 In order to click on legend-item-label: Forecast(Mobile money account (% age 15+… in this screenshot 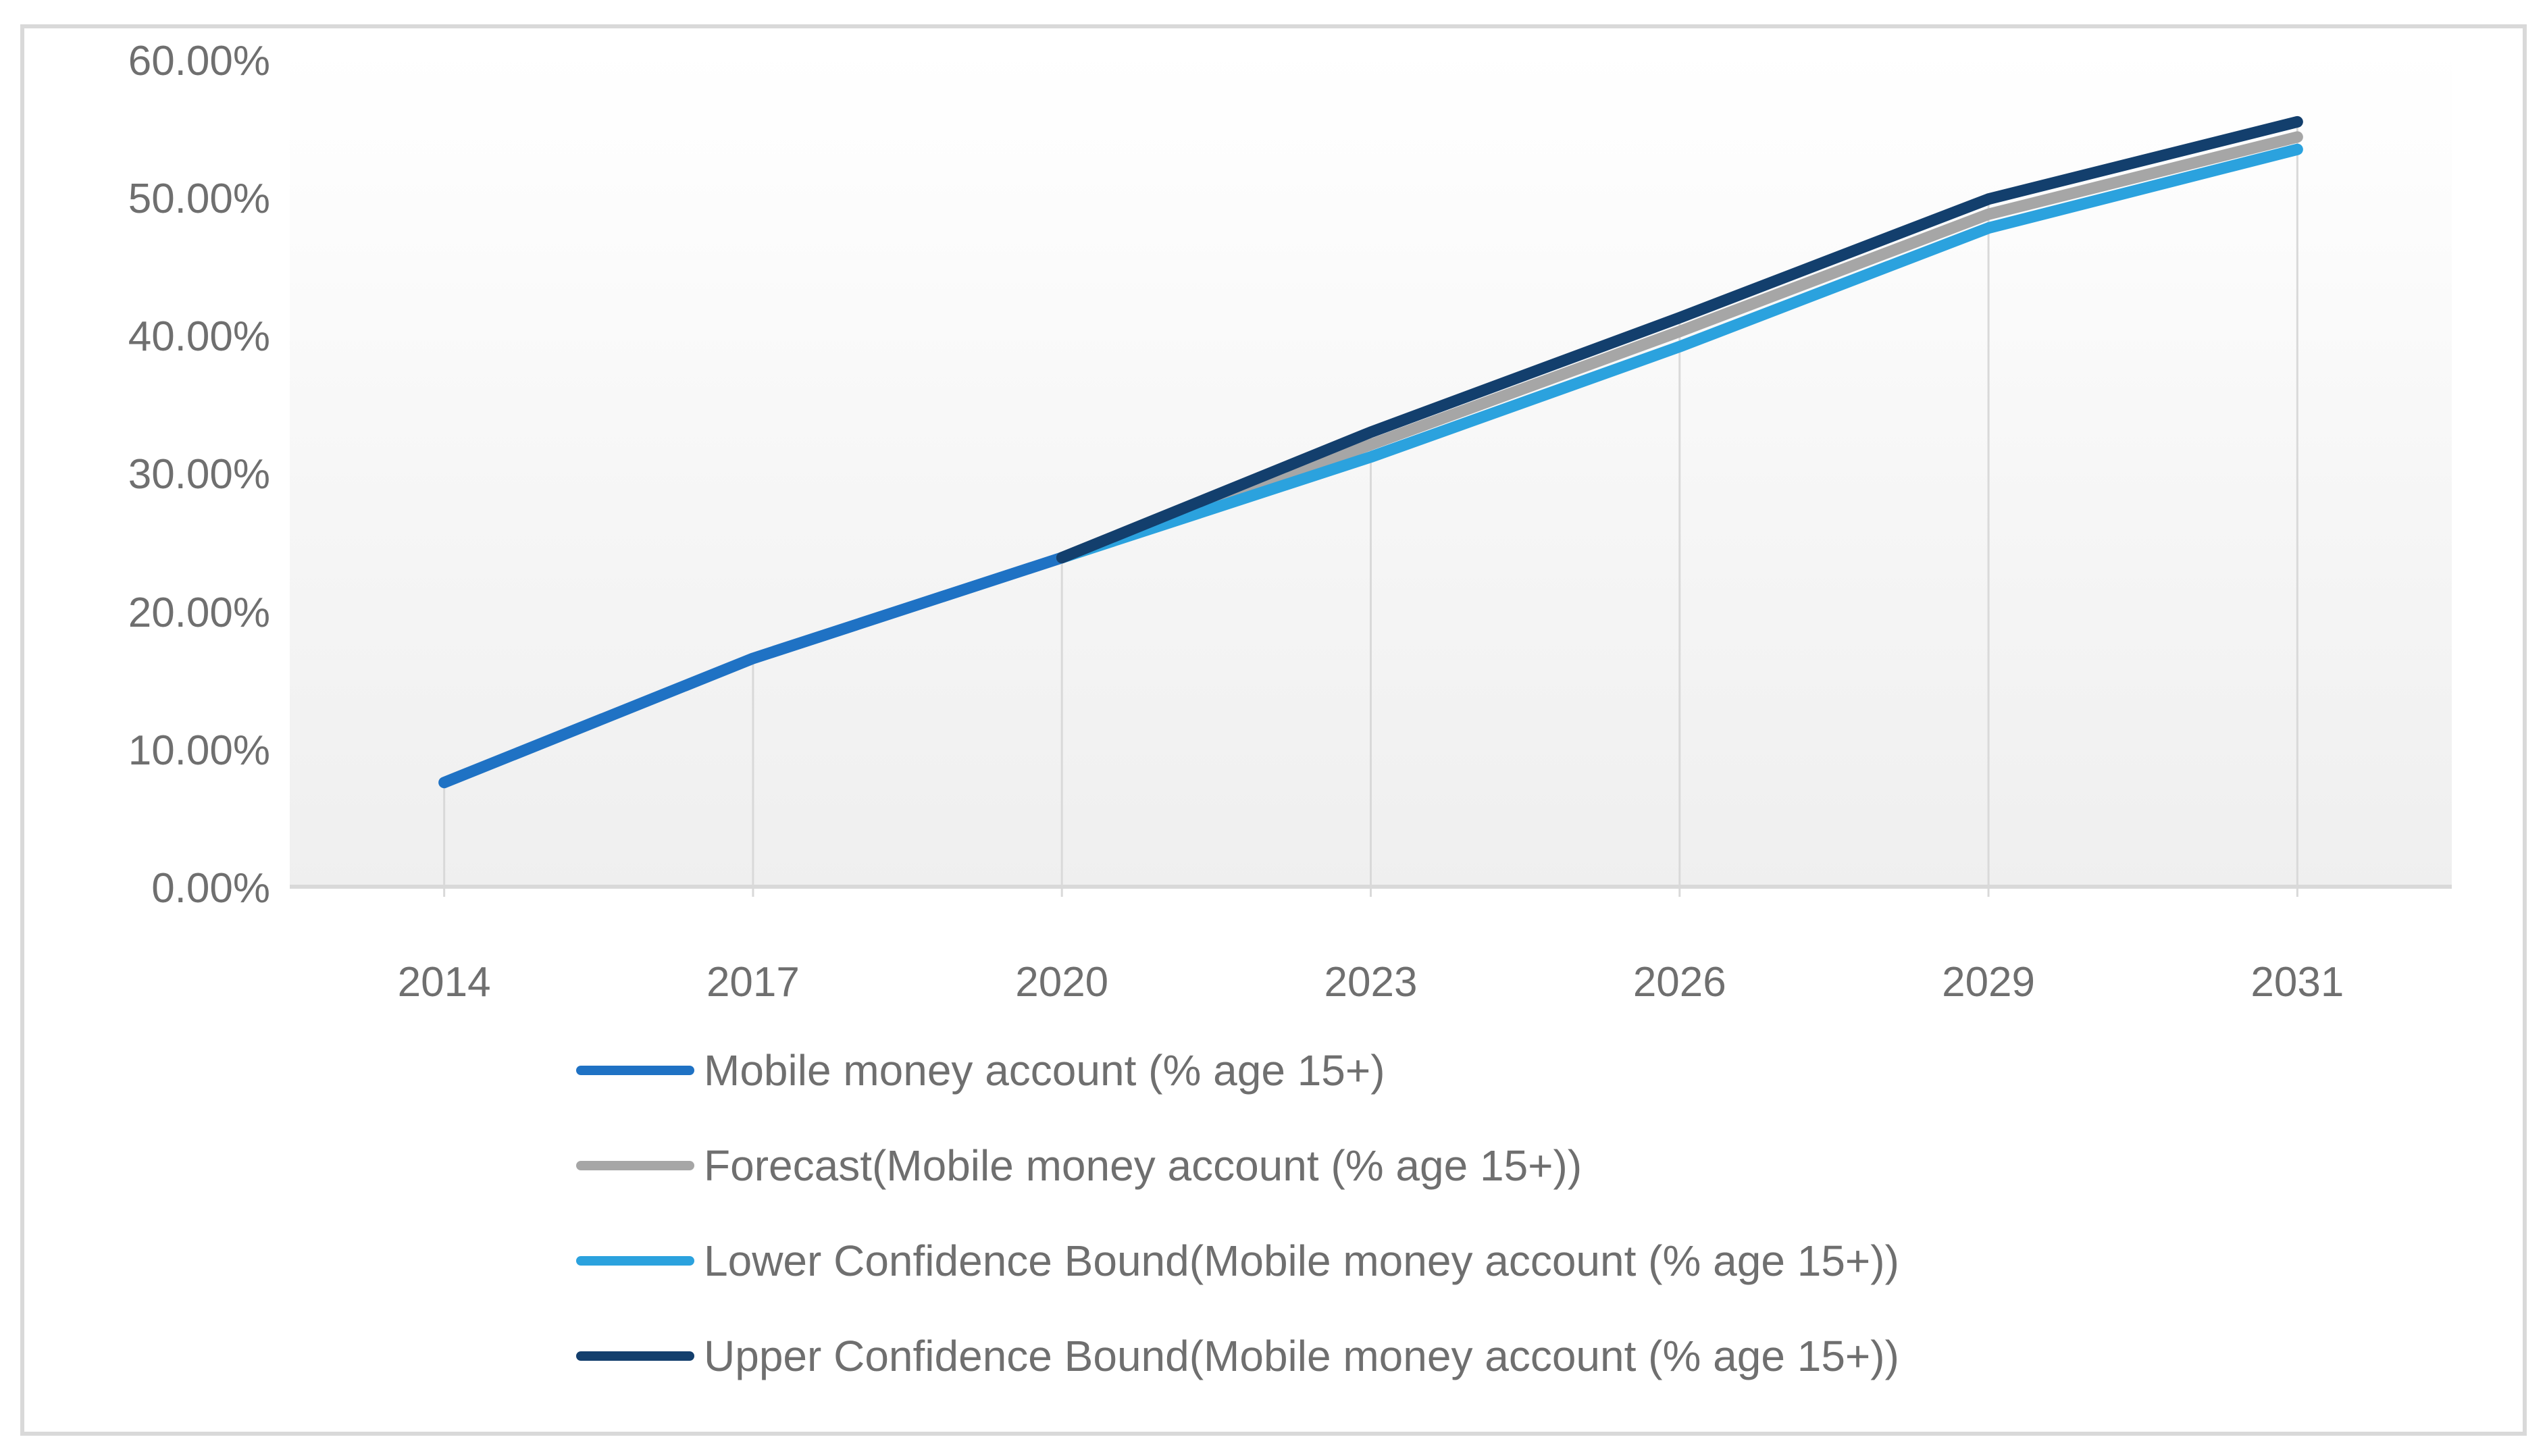, I will do `click(1144, 1165)`.